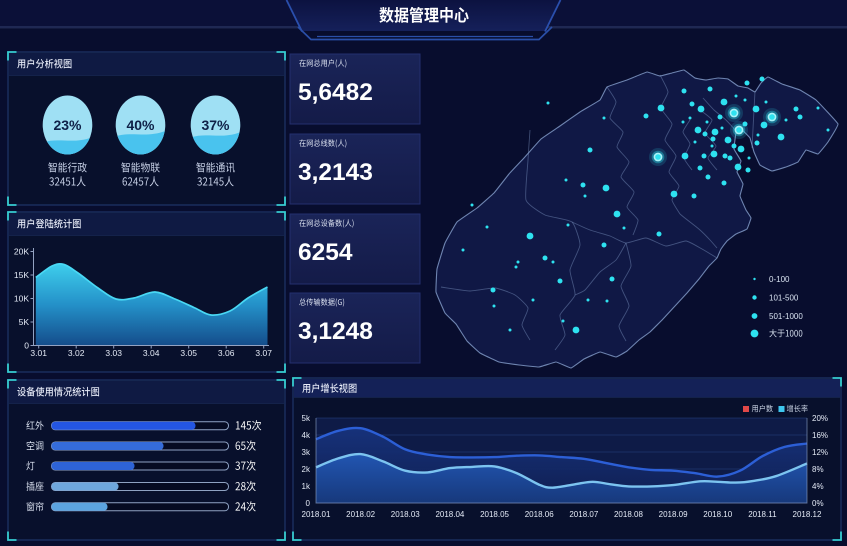  What do you see at coordinates (818, 486) in the screenshot?
I see `svg-text: 4%` at bounding box center [818, 486].